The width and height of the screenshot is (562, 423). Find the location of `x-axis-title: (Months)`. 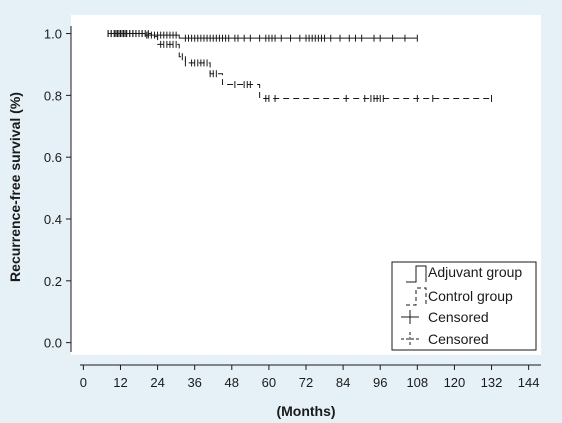

x-axis-title: (Months) is located at coordinates (305, 411).